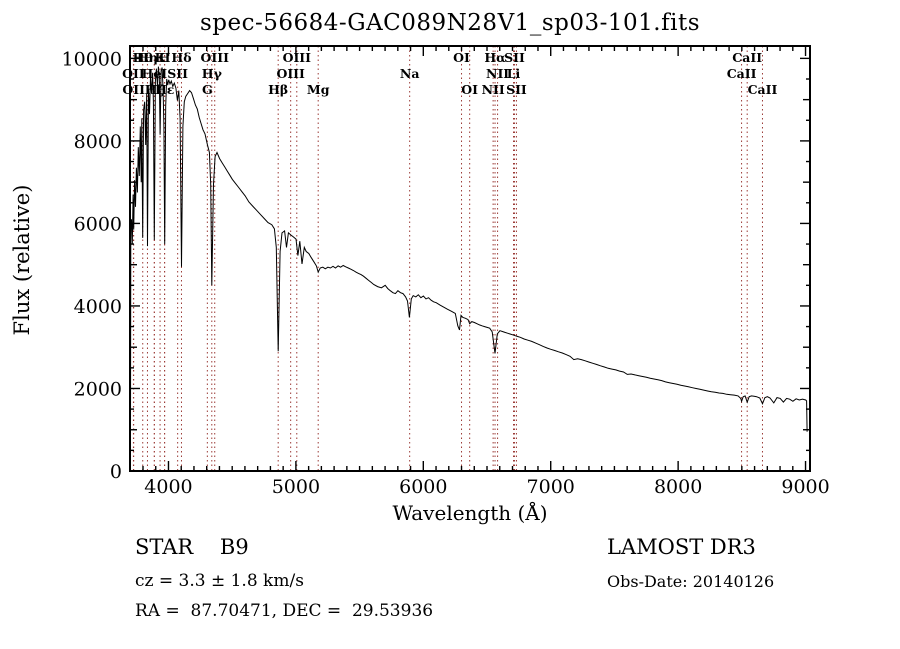 This screenshot has width=900, height=649. Describe the element at coordinates (155, 73) in the screenshot. I see `svg-text: HeI` at that location.